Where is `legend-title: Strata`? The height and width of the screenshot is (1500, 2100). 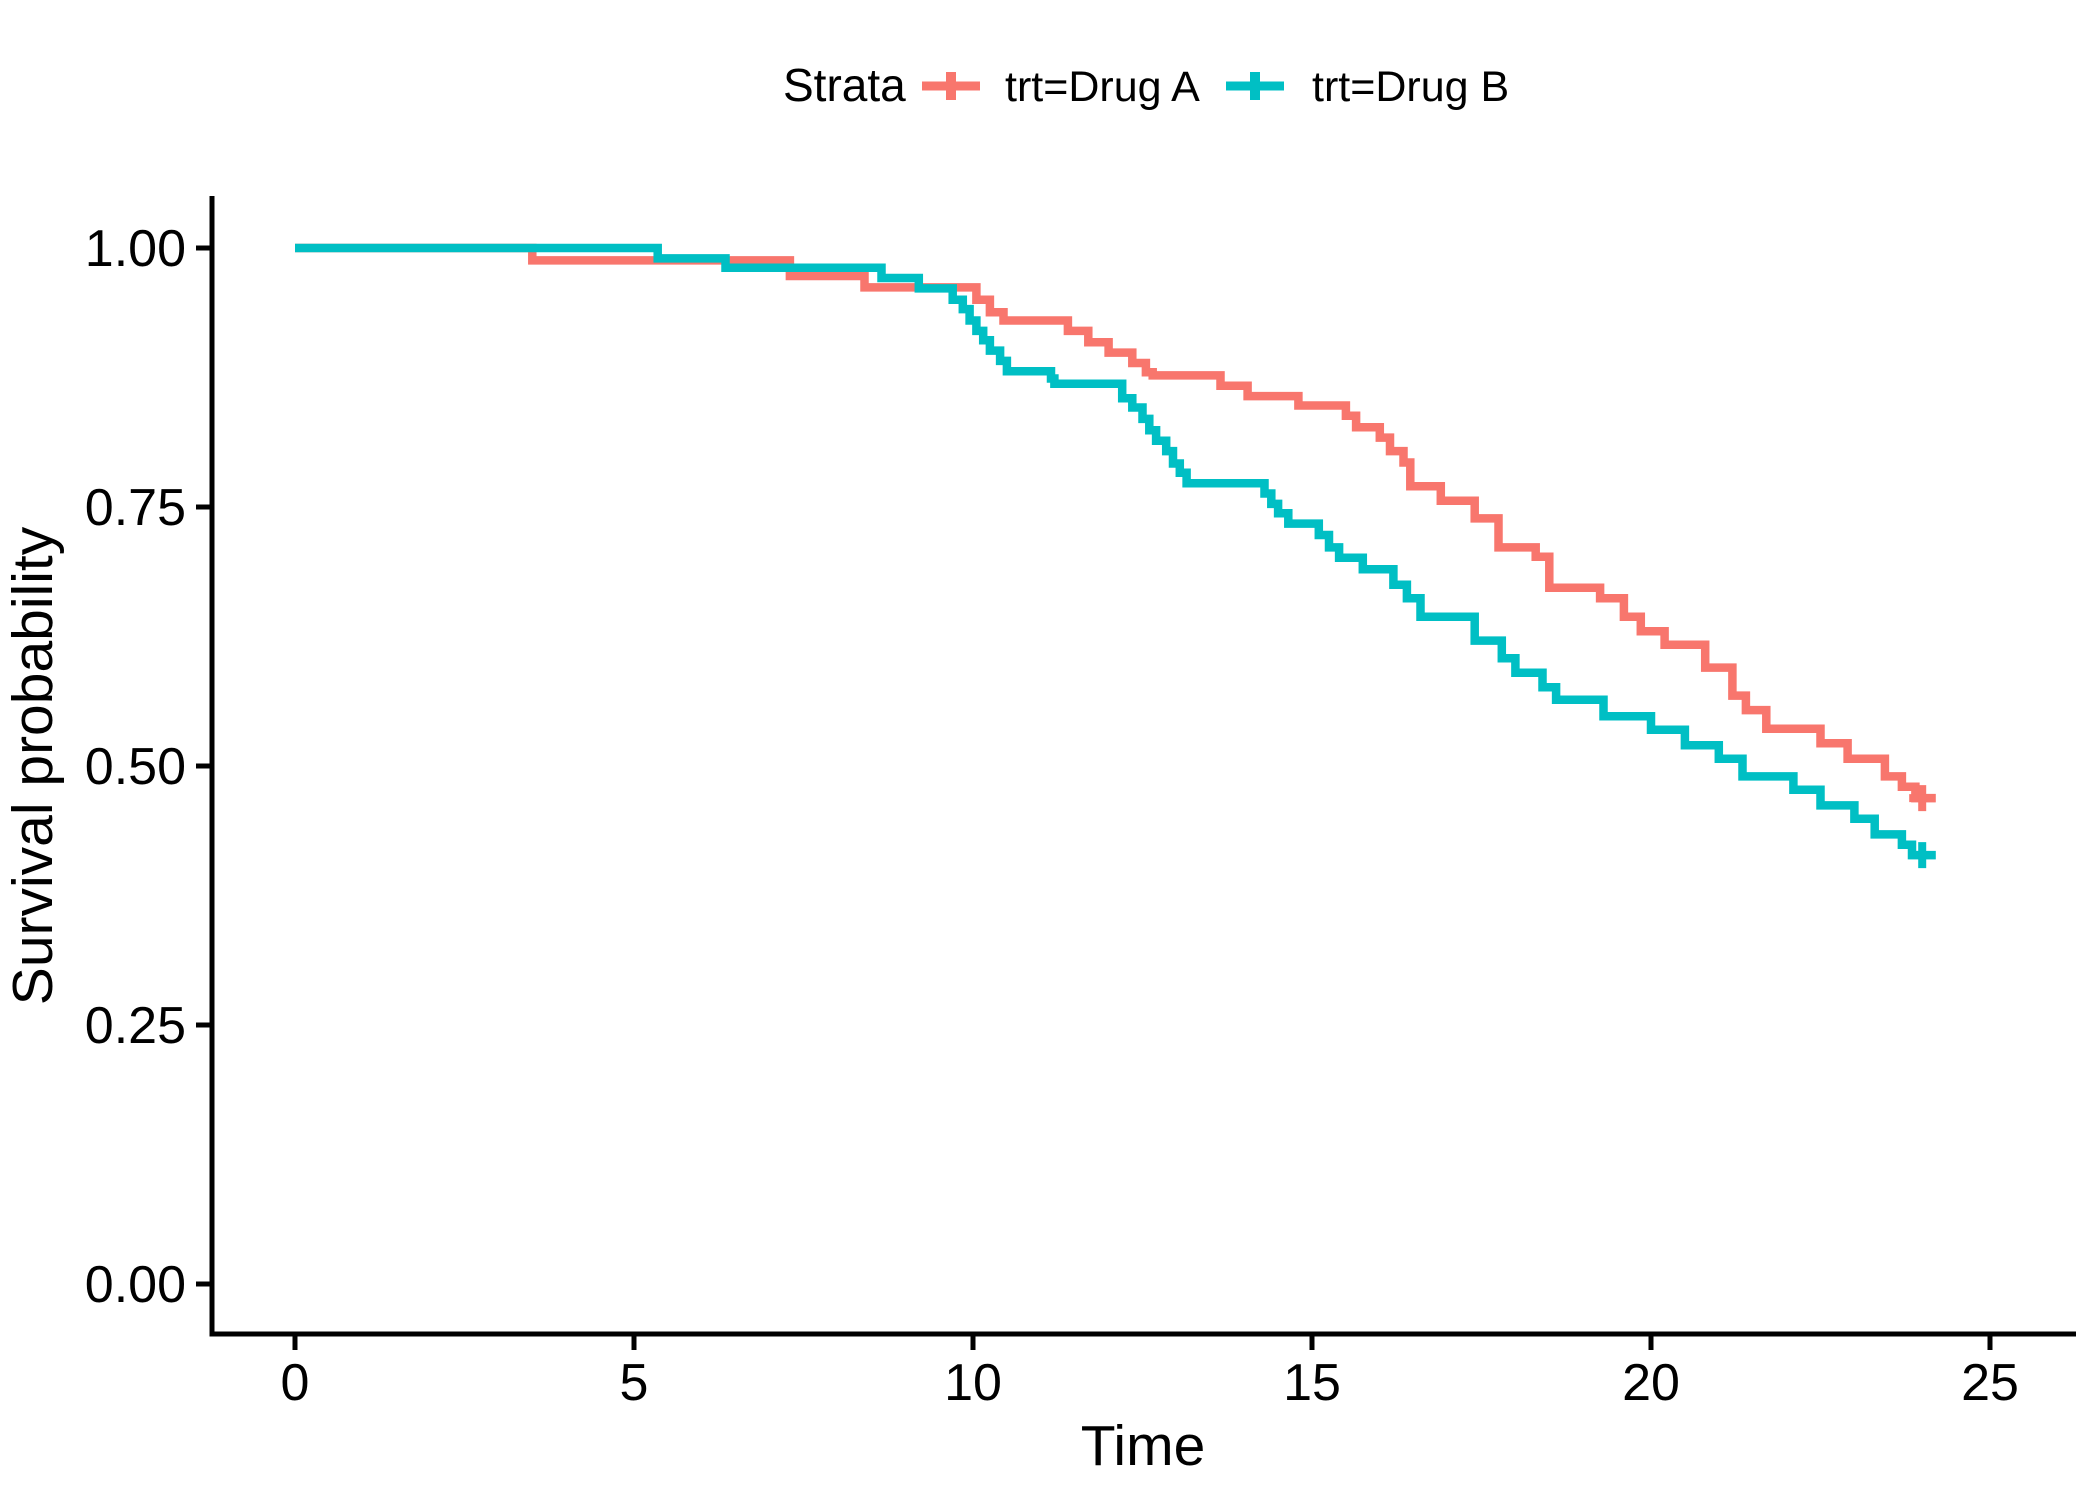 legend-title: Strata is located at coordinates (844, 85).